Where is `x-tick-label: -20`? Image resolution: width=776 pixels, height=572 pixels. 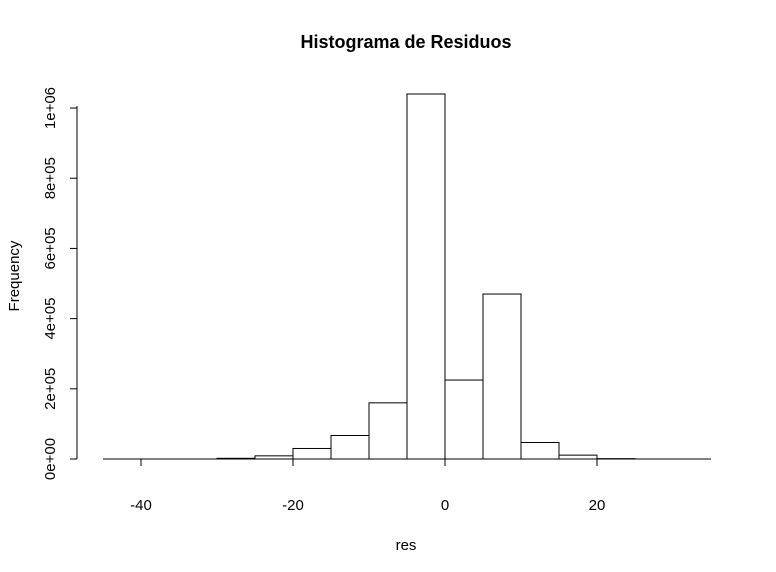 x-tick-label: -20 is located at coordinates (293, 505).